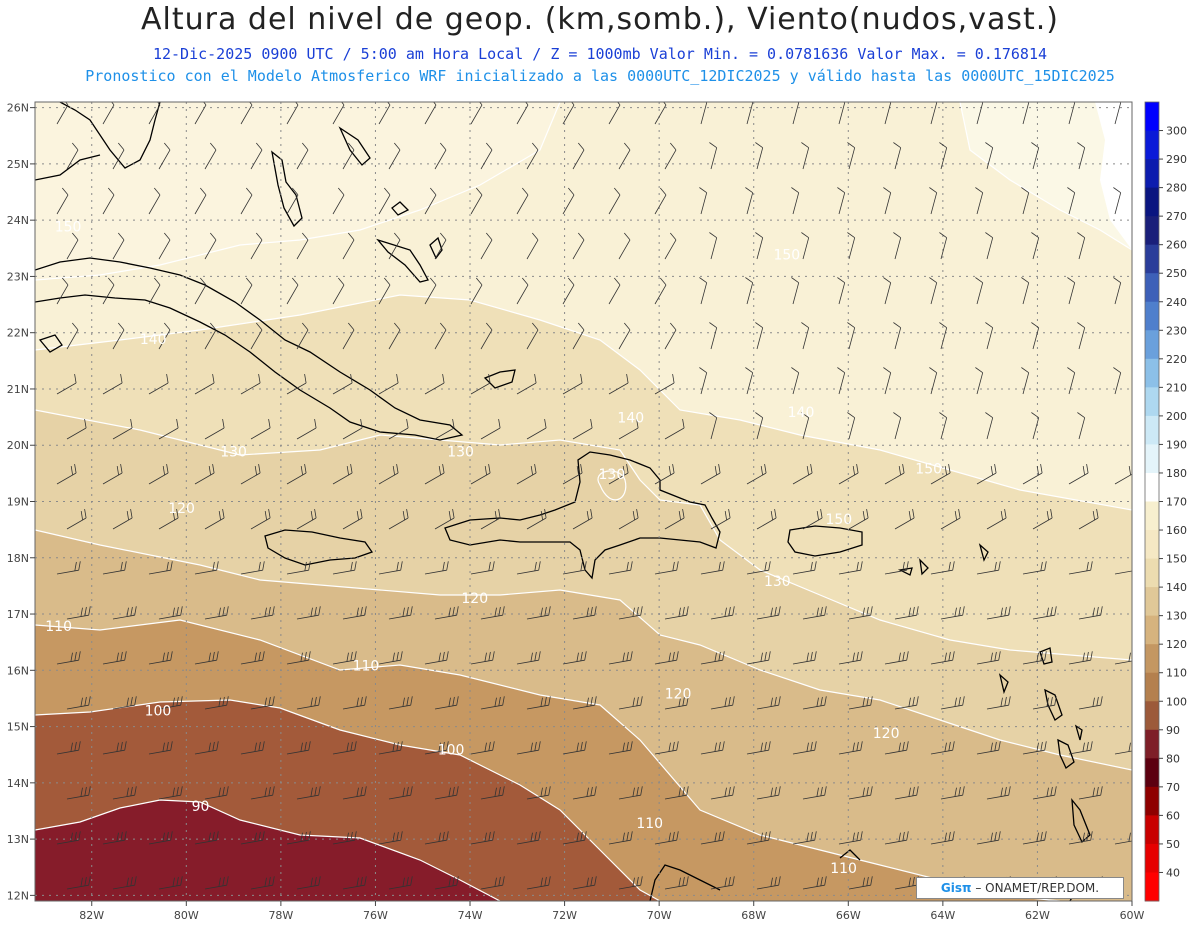  I want to click on lat-tick-label: 12N, so click(18, 895).